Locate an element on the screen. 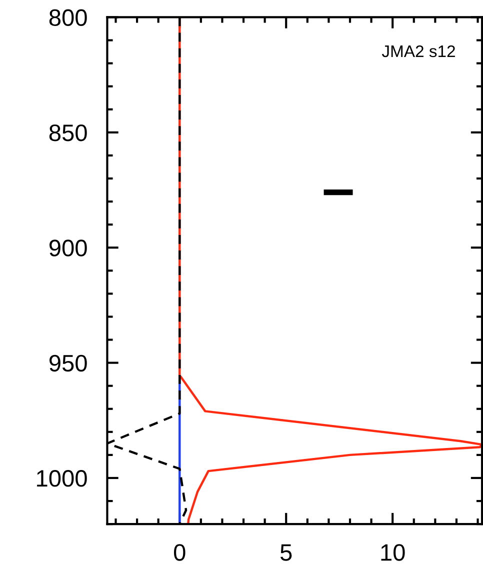 Image resolution: width=483 pixels, height=574 pixels. x-tick-label: 0 is located at coordinates (180, 552).